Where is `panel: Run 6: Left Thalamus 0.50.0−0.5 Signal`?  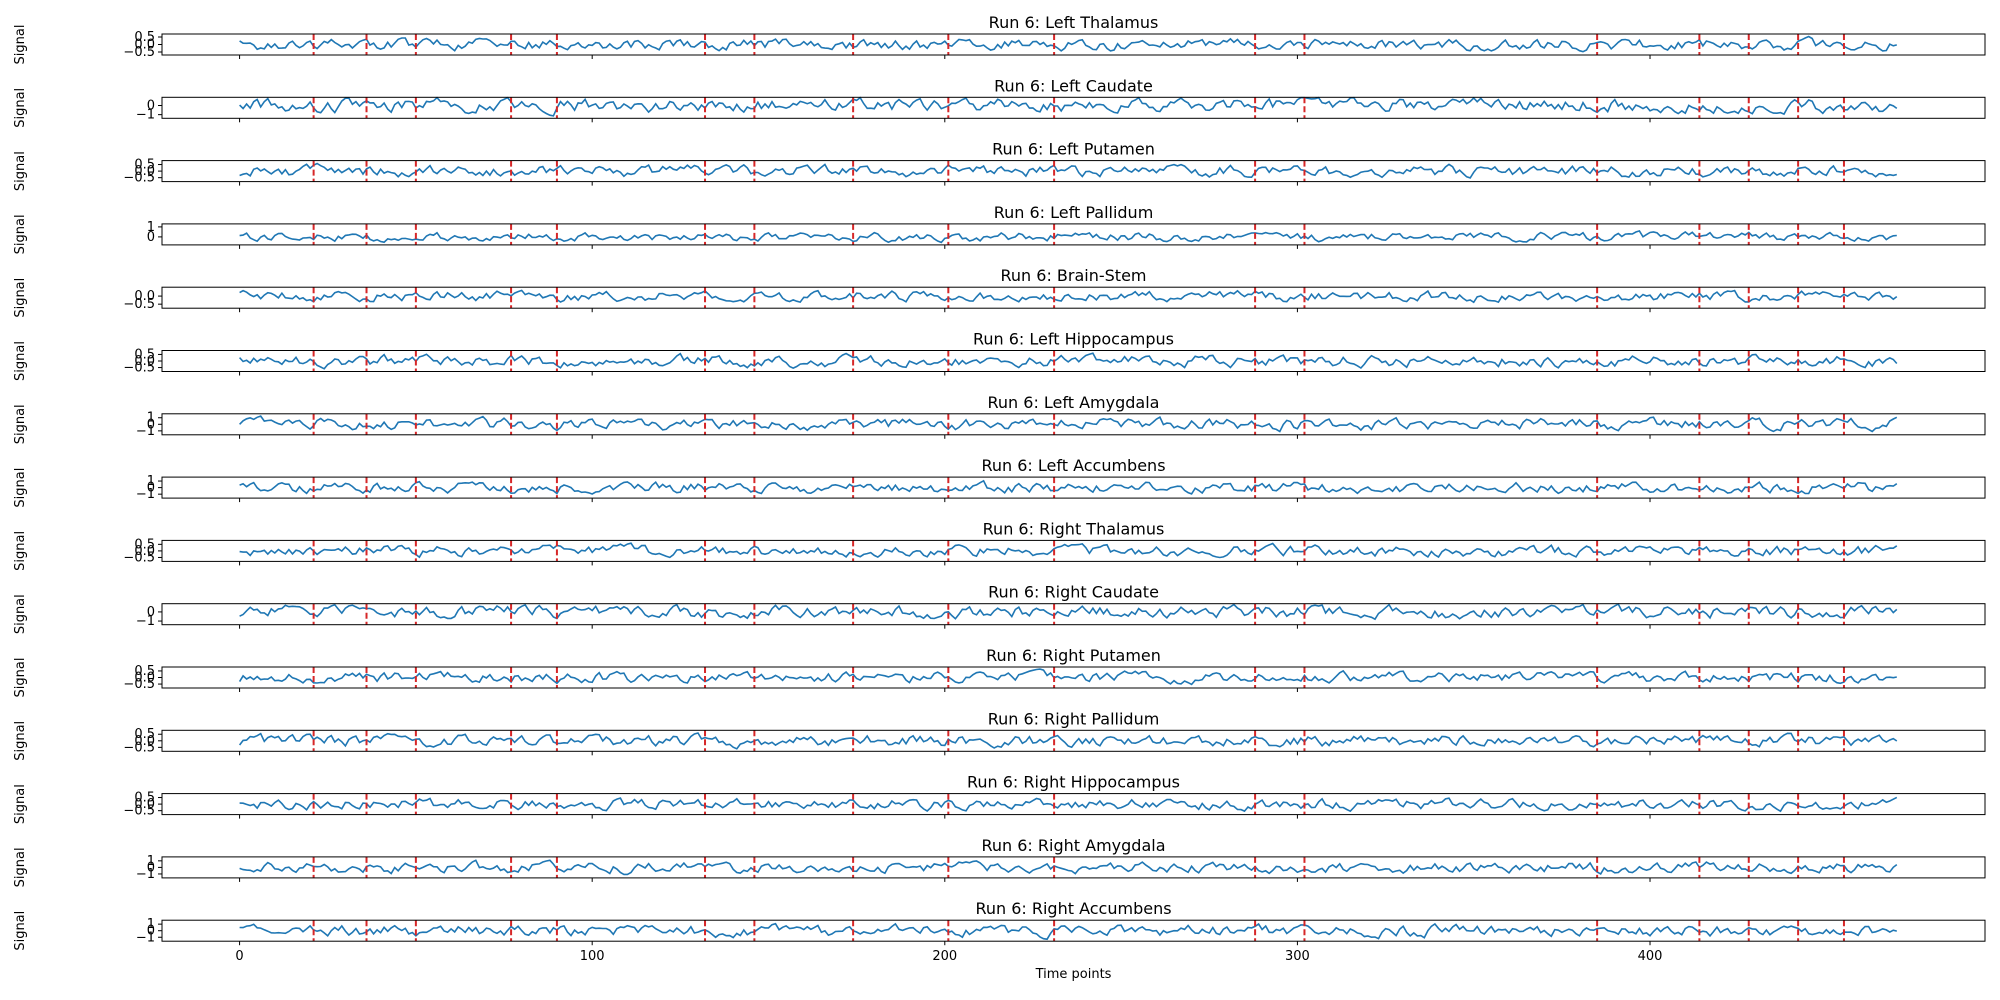
panel: Run 6: Left Thalamus 0.50.0−0.5 Signal is located at coordinates (999, 38).